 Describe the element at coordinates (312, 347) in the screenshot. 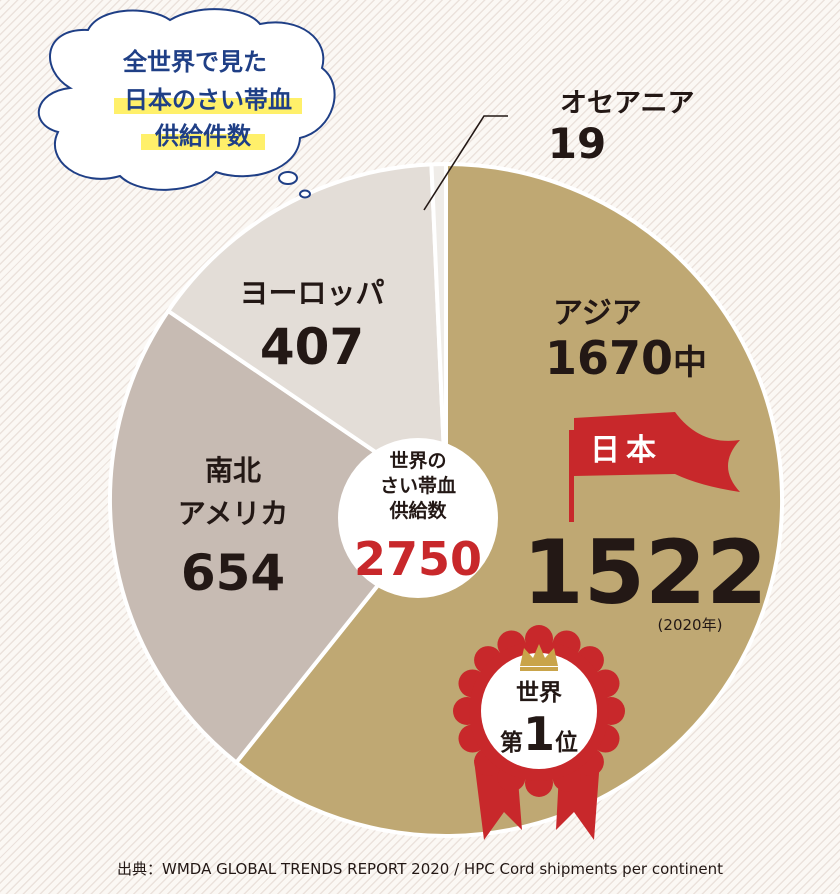

I see `europe-value: 407` at that location.